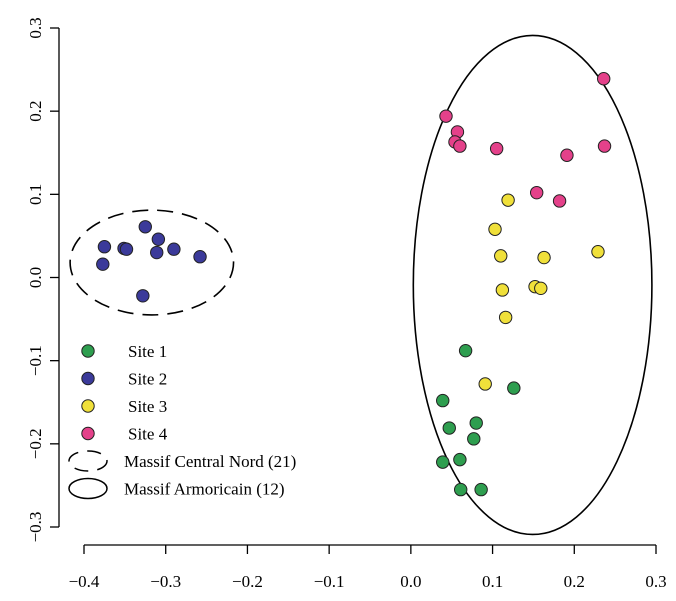  Describe the element at coordinates (329, 581) in the screenshot. I see `x-tick-label: −0.1` at that location.